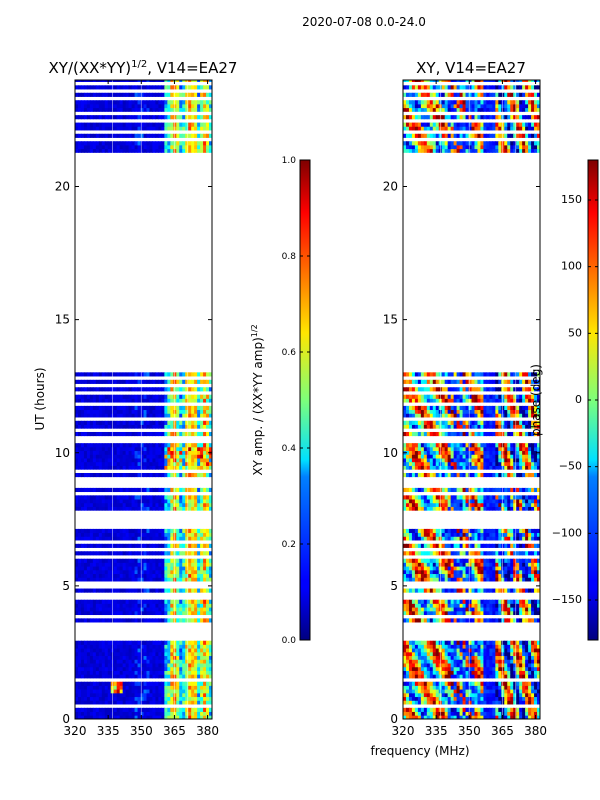  Describe the element at coordinates (364, 22) in the screenshot. I see `figure-suptitle: 2020-07-08 0.0-24.0` at that location.